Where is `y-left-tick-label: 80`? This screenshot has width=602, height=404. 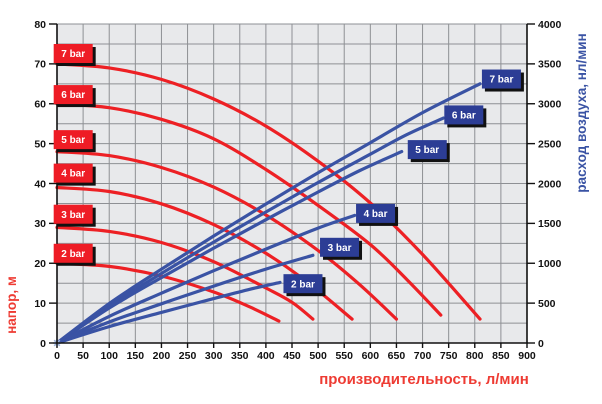
y-left-tick-label: 80 is located at coordinates (40, 25).